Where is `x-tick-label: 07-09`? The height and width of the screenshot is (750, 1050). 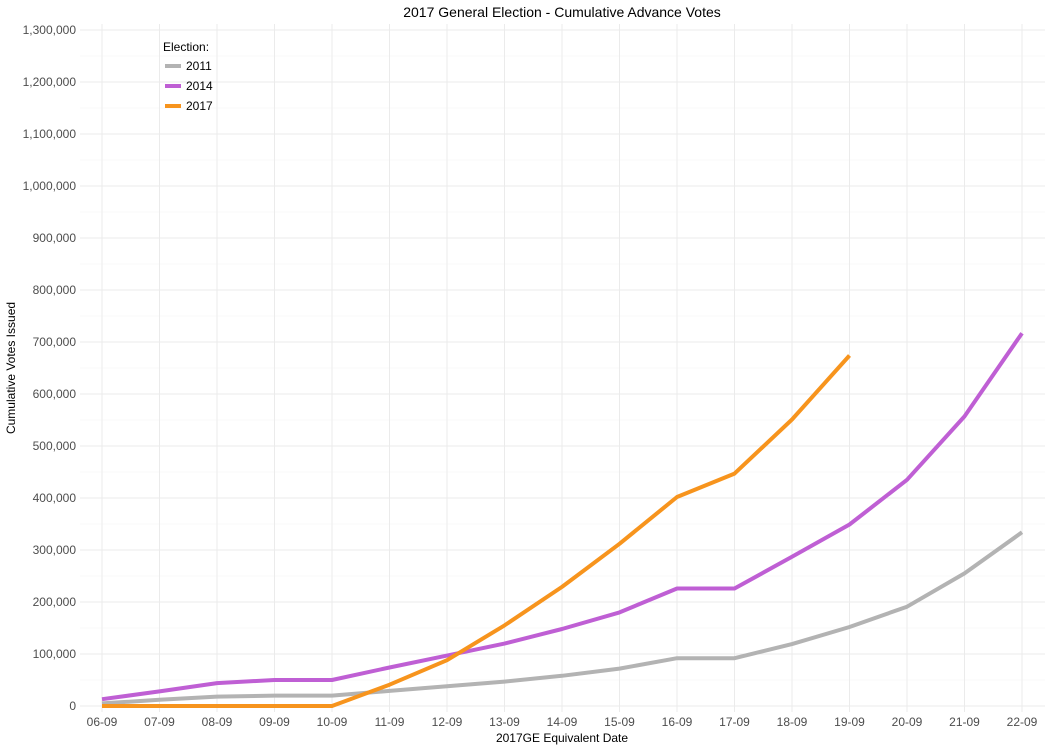
x-tick-label: 07-09 is located at coordinates (159, 722).